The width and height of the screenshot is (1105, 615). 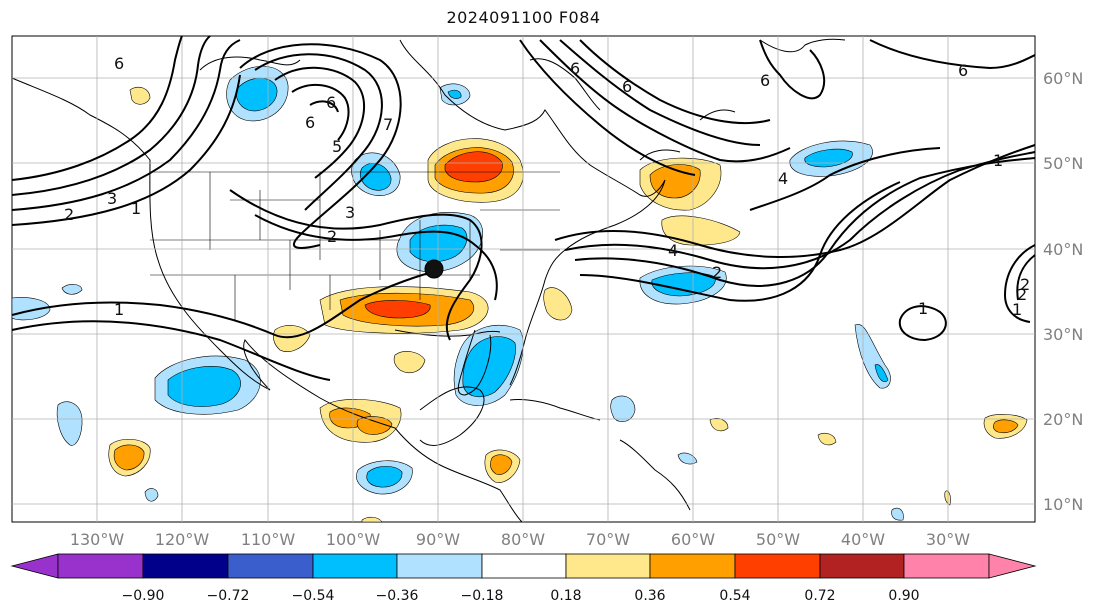 I want to click on lon-label: 30°W, so click(x=948, y=539).